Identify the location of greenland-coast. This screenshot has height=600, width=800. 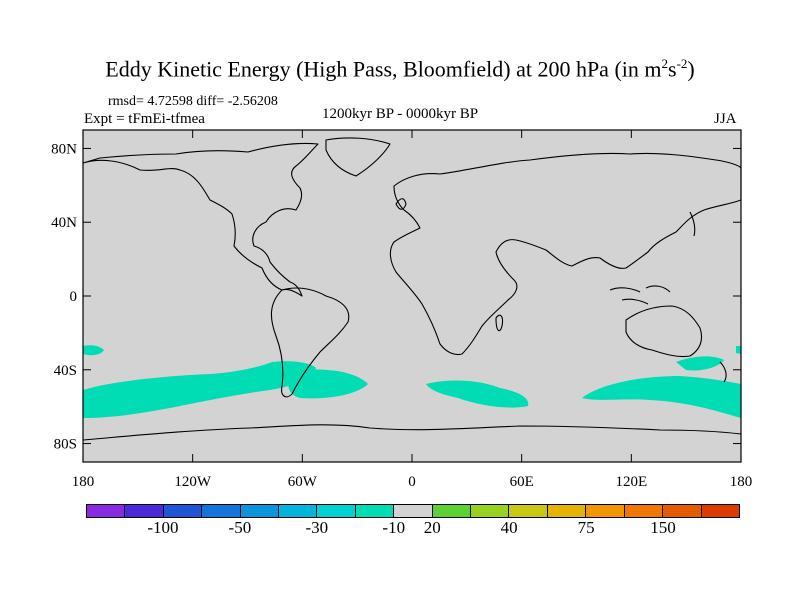
(358, 157).